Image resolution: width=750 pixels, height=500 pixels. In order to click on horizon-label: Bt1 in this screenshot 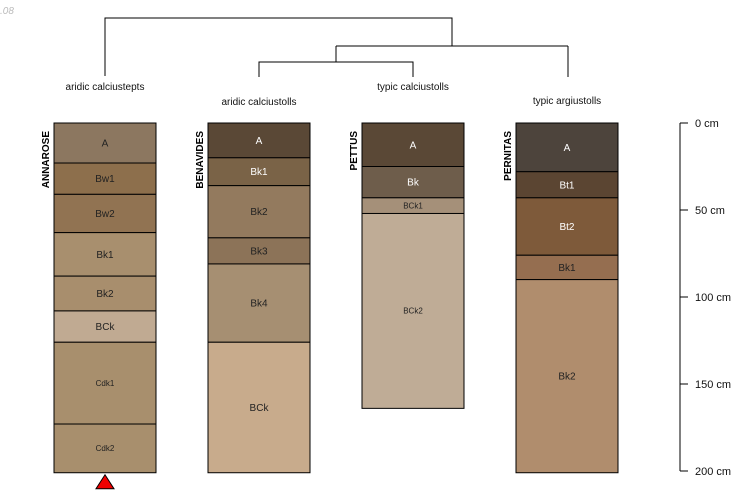, I will do `click(566, 185)`.